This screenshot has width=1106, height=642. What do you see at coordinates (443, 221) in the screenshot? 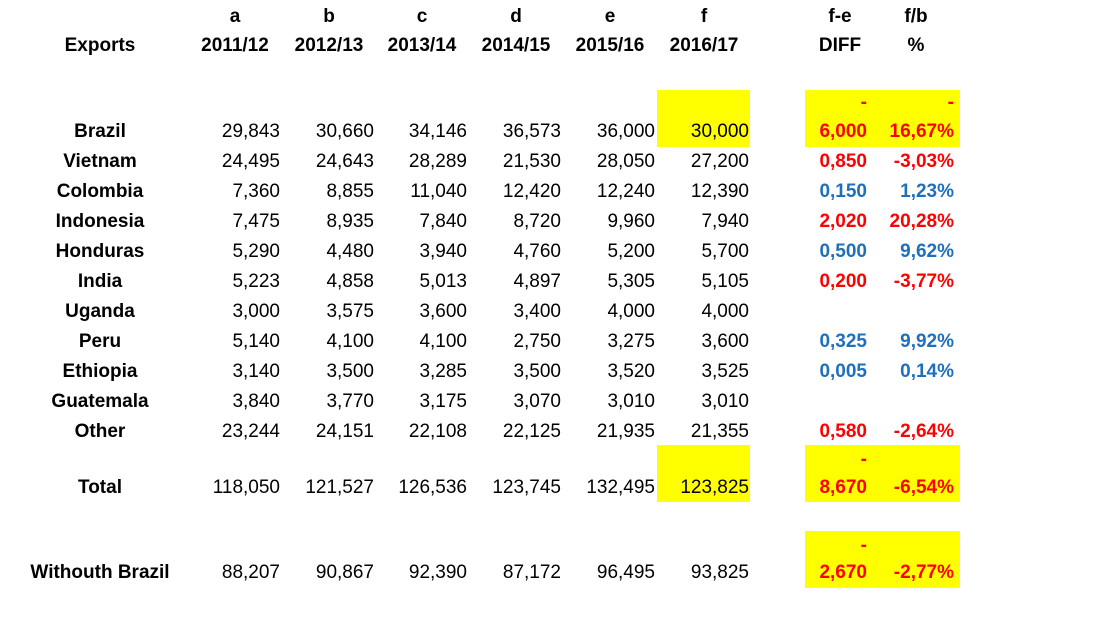
I see `table-cell: 7,840` at bounding box center [443, 221].